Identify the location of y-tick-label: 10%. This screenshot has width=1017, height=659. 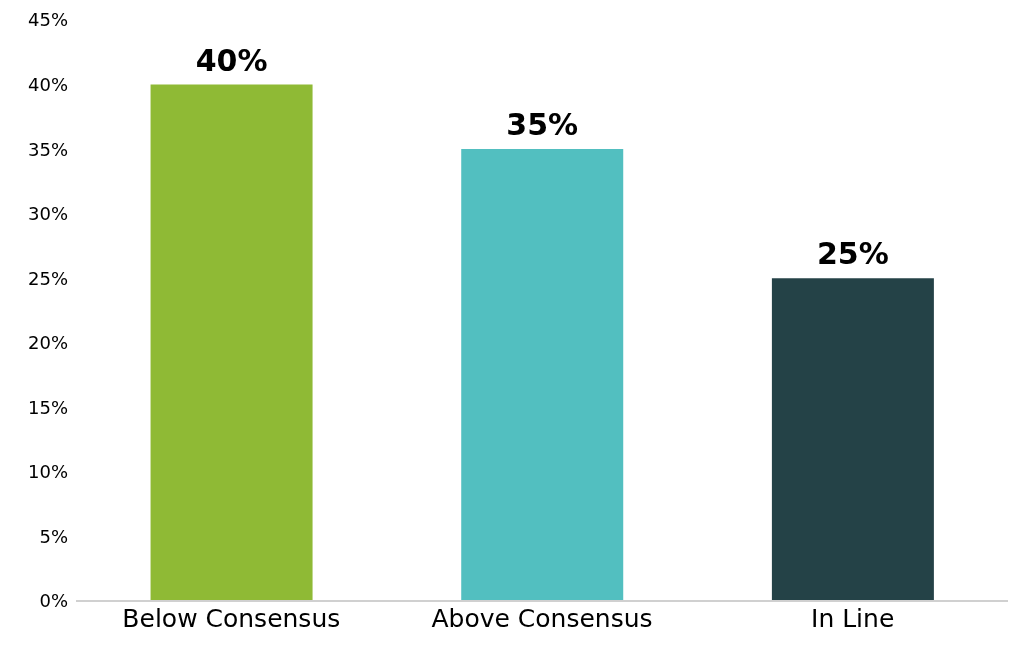
(47, 472).